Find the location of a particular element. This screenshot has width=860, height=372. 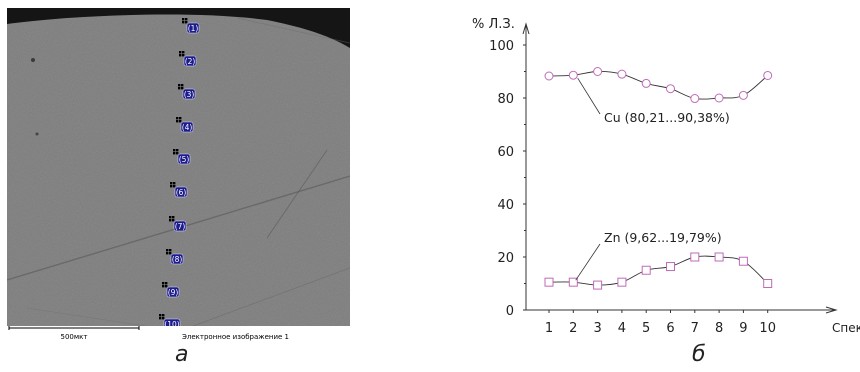

analysis-point-label: (8) is located at coordinates (177, 259).